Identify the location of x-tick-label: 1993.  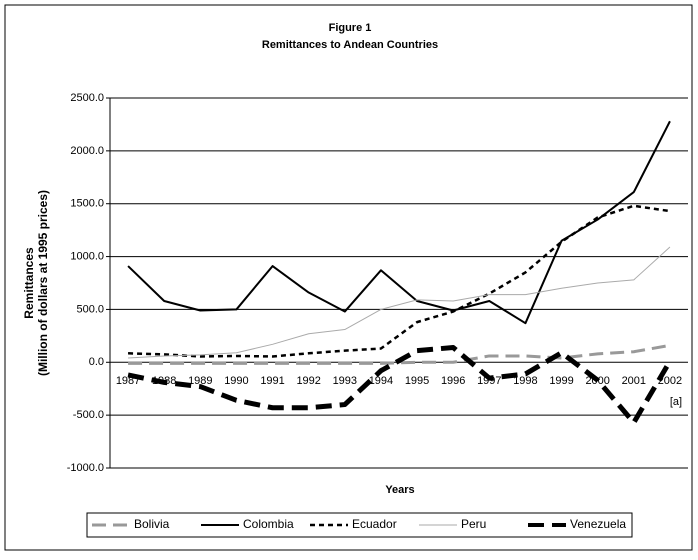
(345, 381).